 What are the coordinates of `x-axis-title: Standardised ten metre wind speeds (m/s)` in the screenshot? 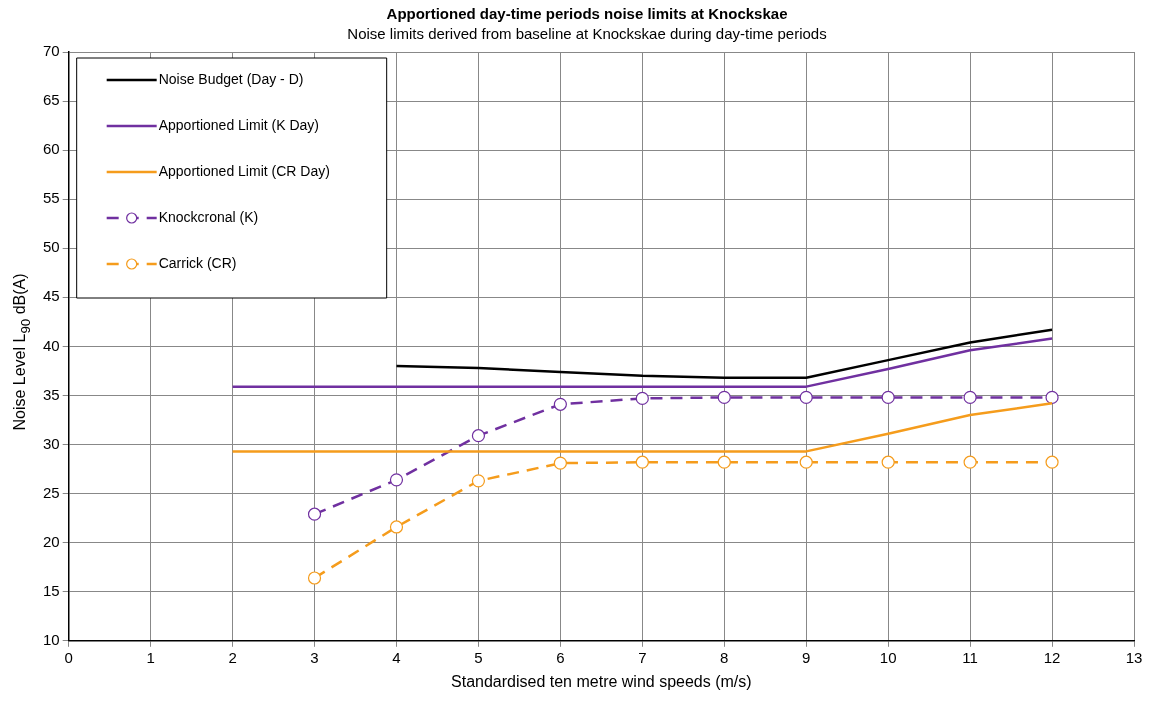 It's located at (601, 681).